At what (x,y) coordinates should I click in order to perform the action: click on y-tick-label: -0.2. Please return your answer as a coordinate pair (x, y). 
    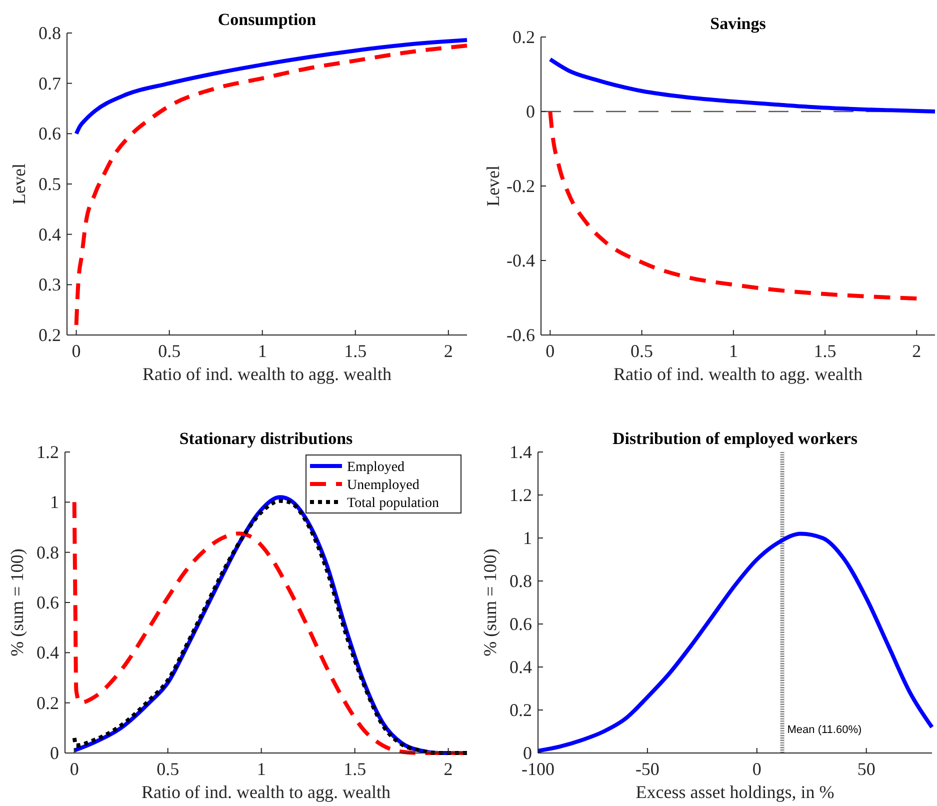
    Looking at the image, I should click on (520, 186).